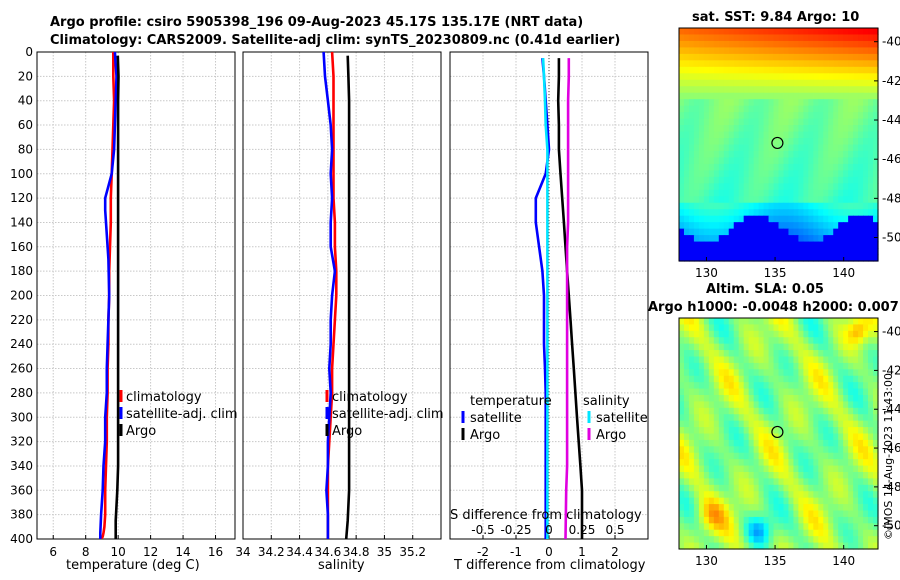  Describe the element at coordinates (843, 561) in the screenshot. I see `sla-xtick-label: 140` at that location.